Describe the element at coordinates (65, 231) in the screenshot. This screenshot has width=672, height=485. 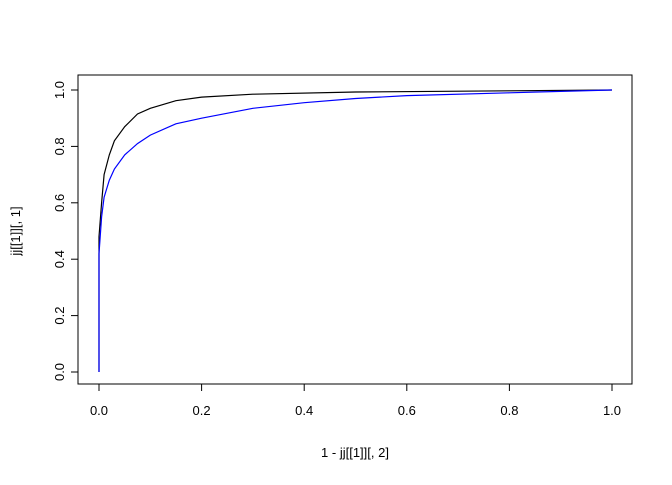
I see `y-axis: 0.0 0.2 0.4 0.6 0.8 1.0` at that location.